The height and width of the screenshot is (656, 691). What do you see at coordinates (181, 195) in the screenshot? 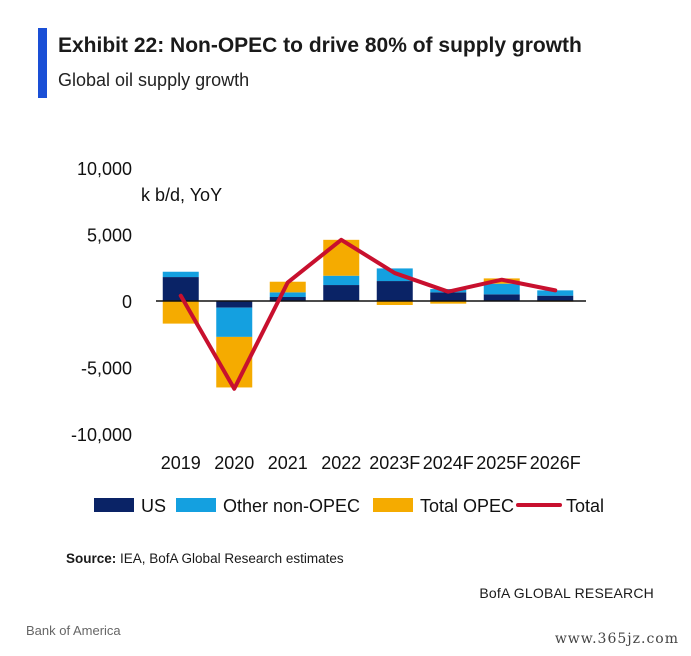
I see `unit-label: k b/d, YoY` at bounding box center [181, 195].